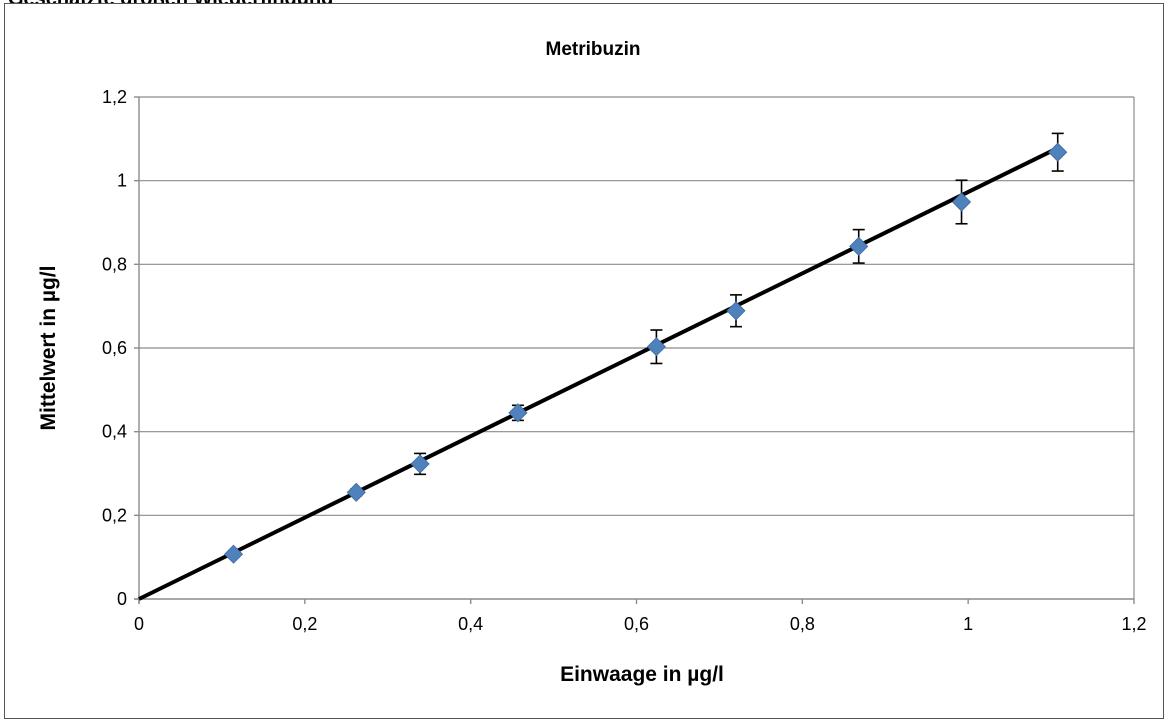 Image resolution: width=1167 pixels, height=720 pixels. I want to click on y-axis-title: Mittelwert in µg/l, so click(48, 348).